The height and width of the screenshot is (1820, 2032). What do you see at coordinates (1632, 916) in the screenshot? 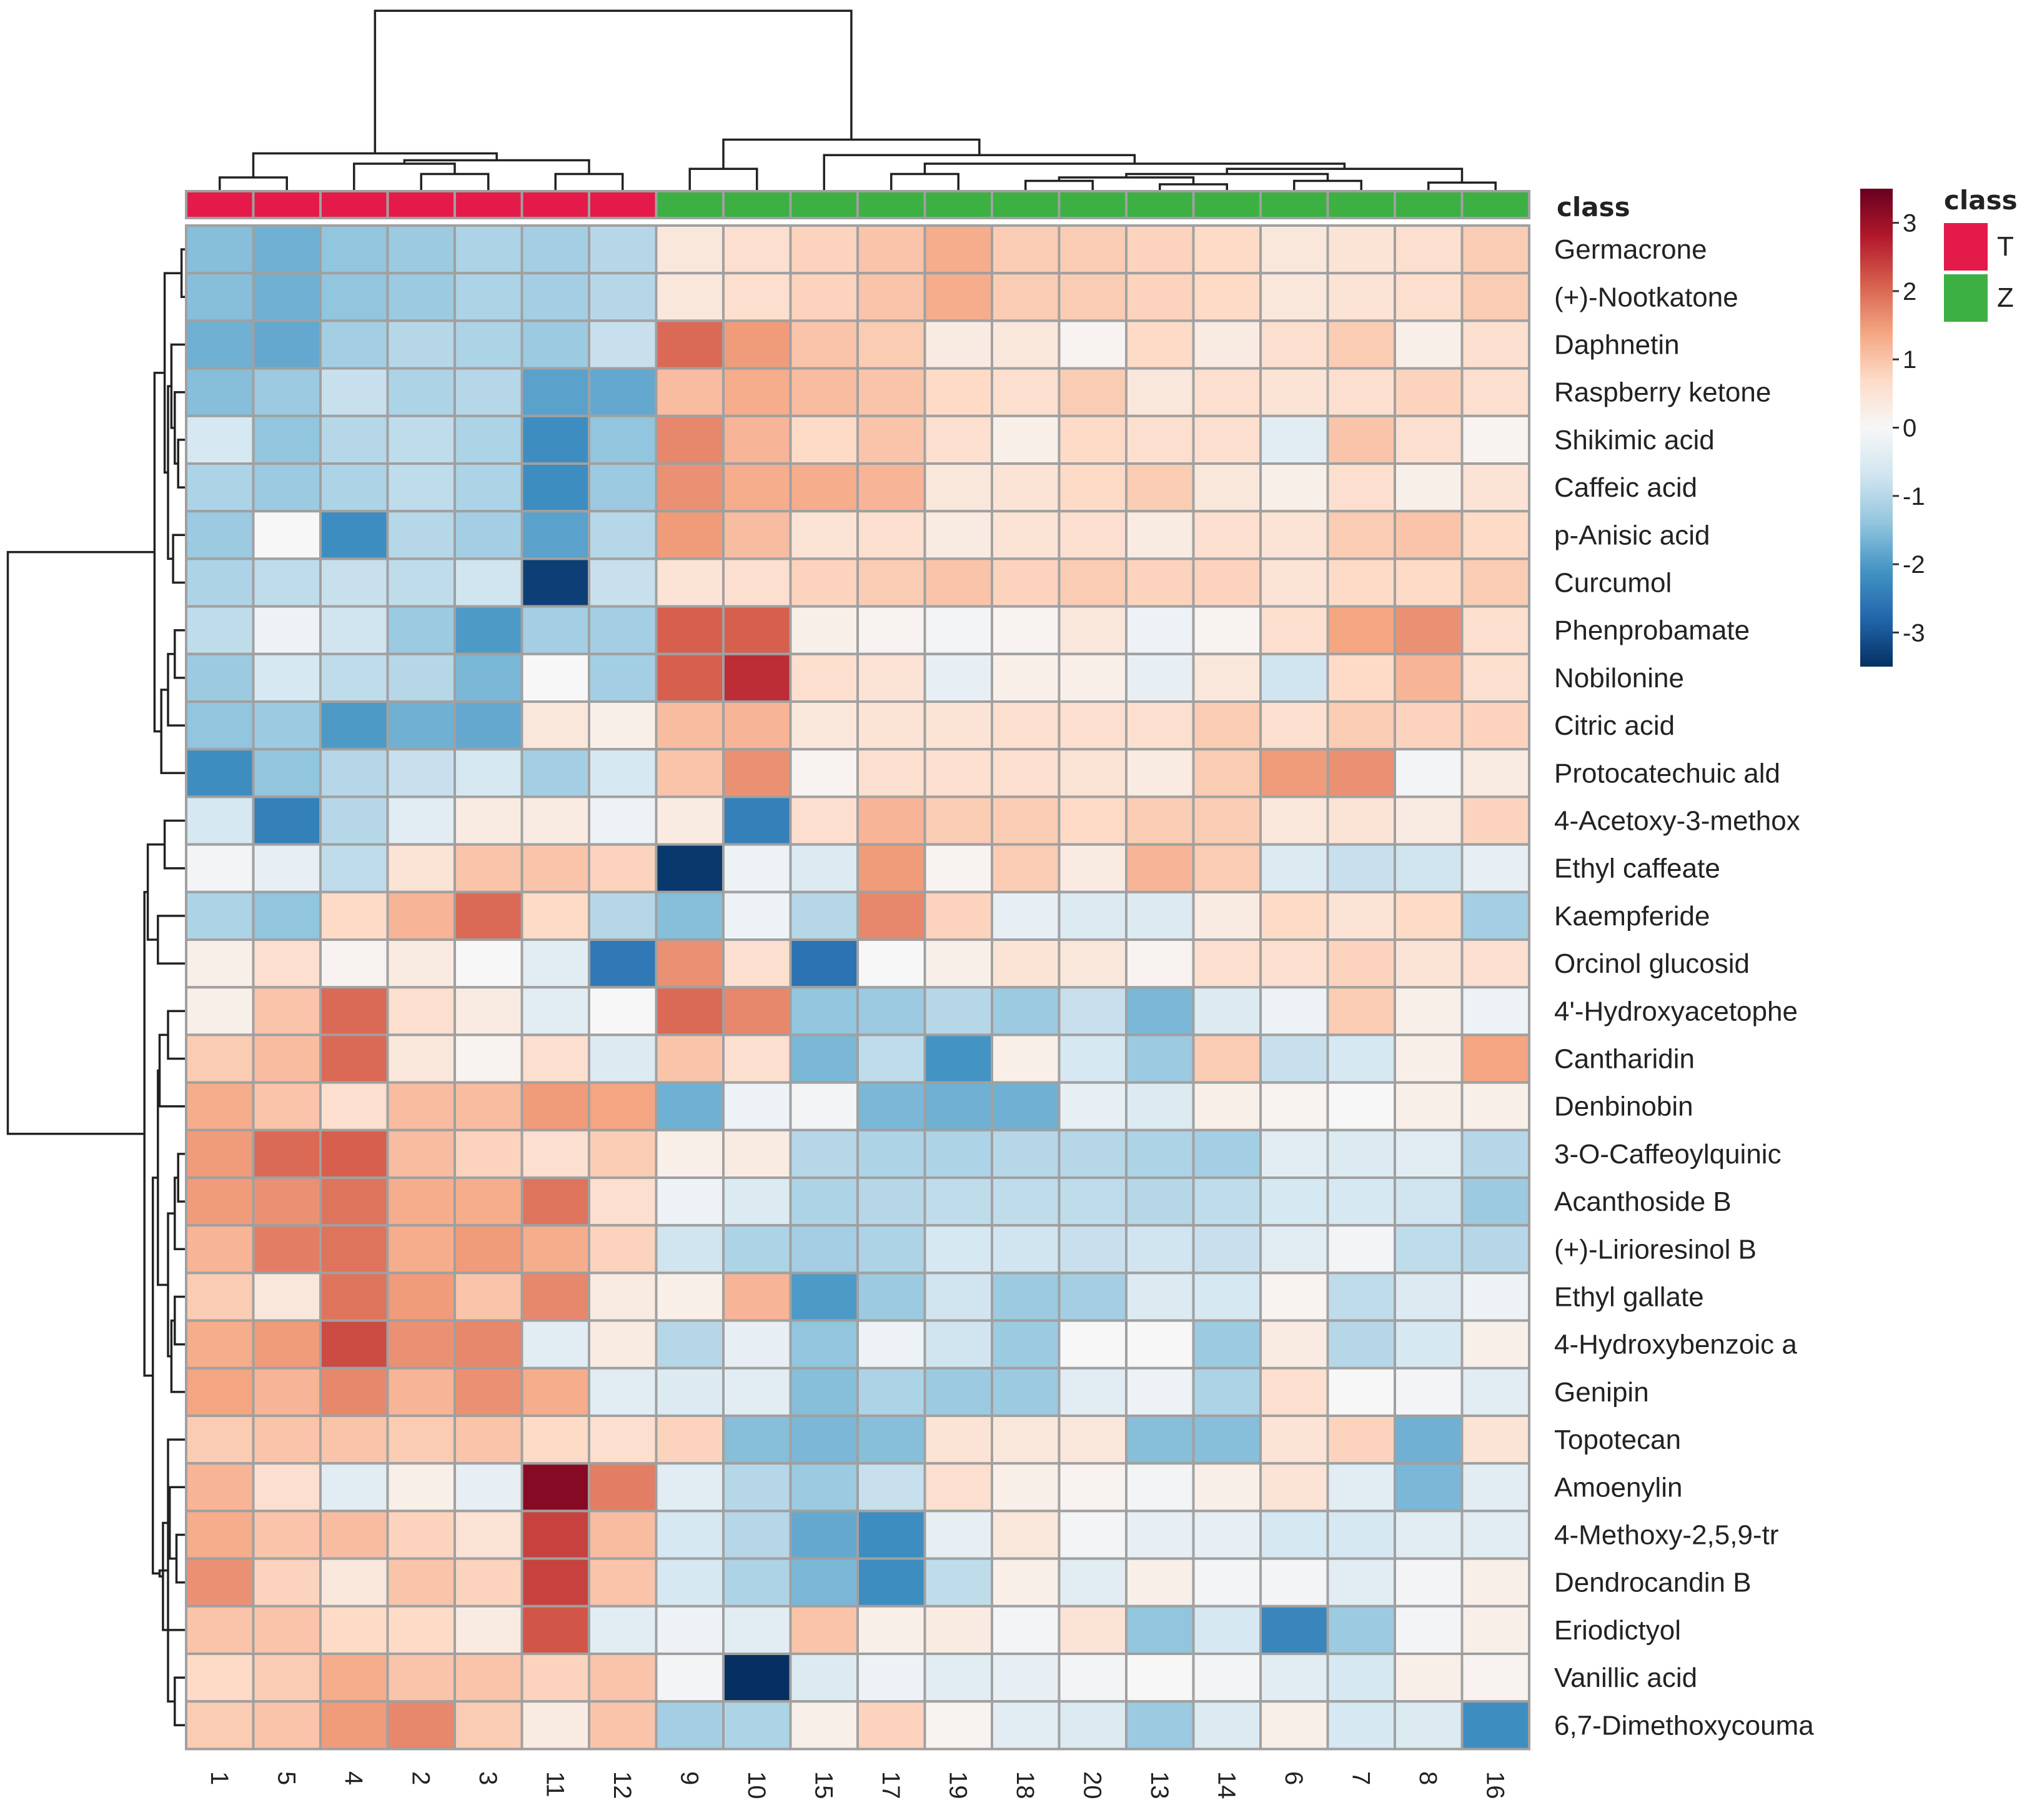
I see `row-label: Kaempferide` at bounding box center [1632, 916].